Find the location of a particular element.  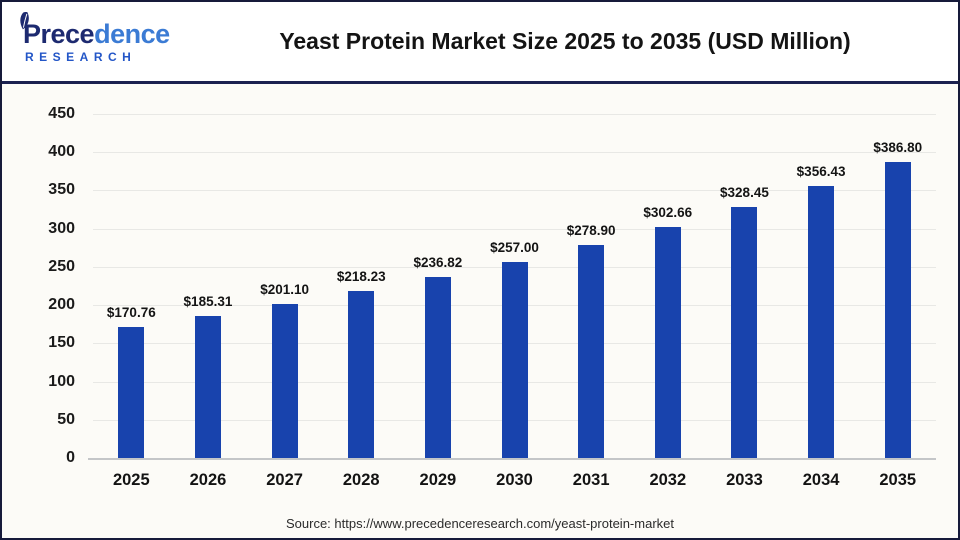

x-axis-tick-label: 2035 is located at coordinates (898, 480).